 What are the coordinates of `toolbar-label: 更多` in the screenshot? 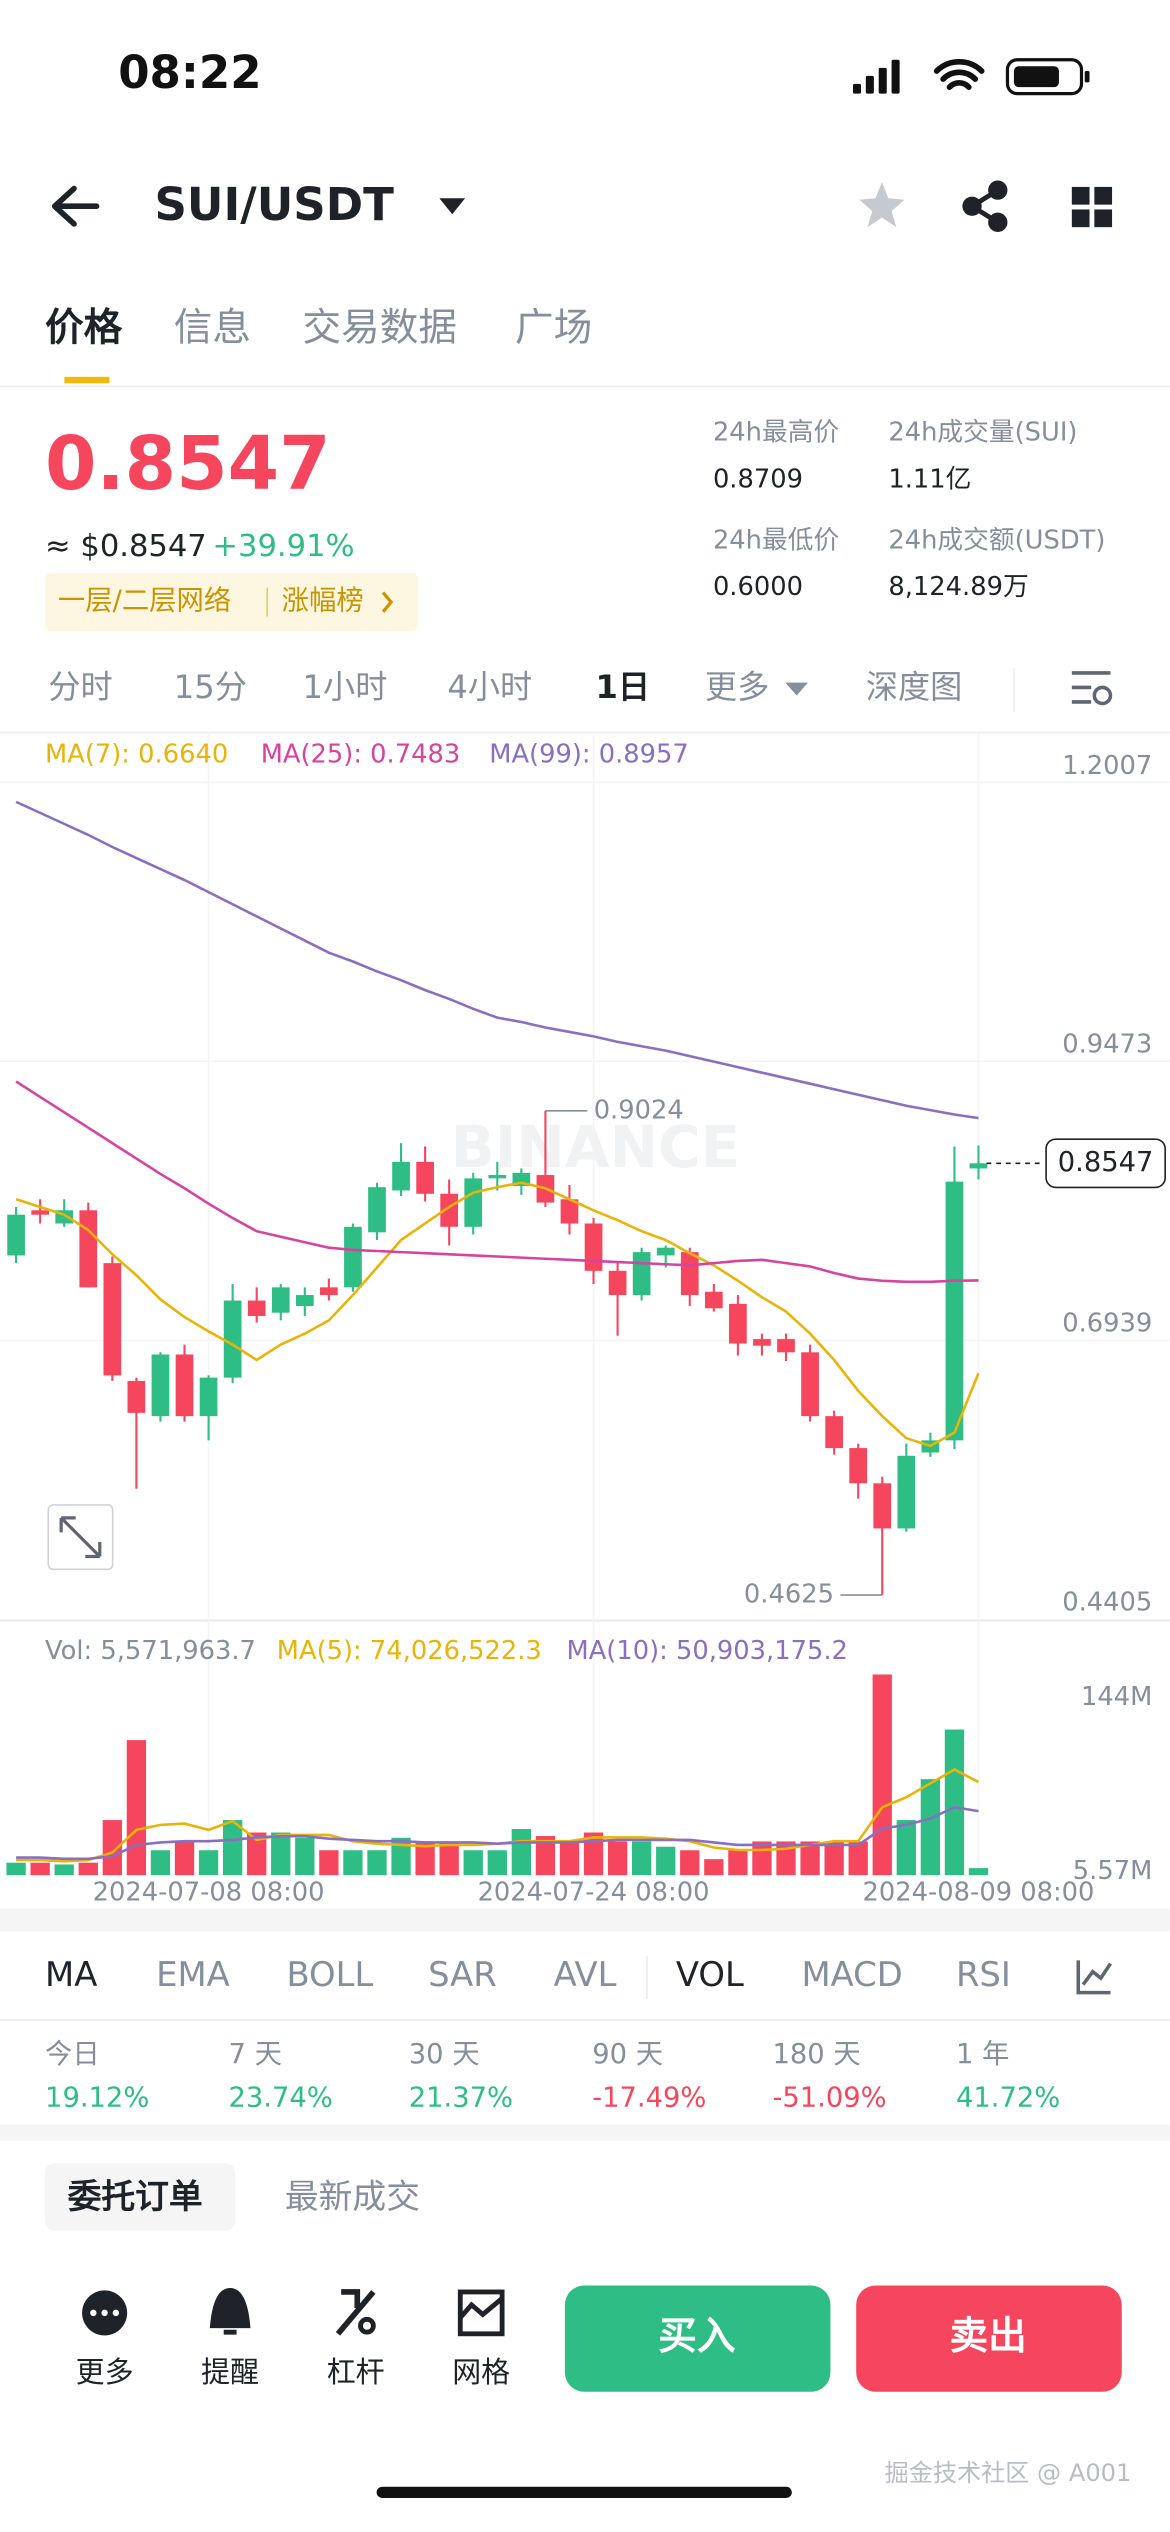 It's located at (105, 2372).